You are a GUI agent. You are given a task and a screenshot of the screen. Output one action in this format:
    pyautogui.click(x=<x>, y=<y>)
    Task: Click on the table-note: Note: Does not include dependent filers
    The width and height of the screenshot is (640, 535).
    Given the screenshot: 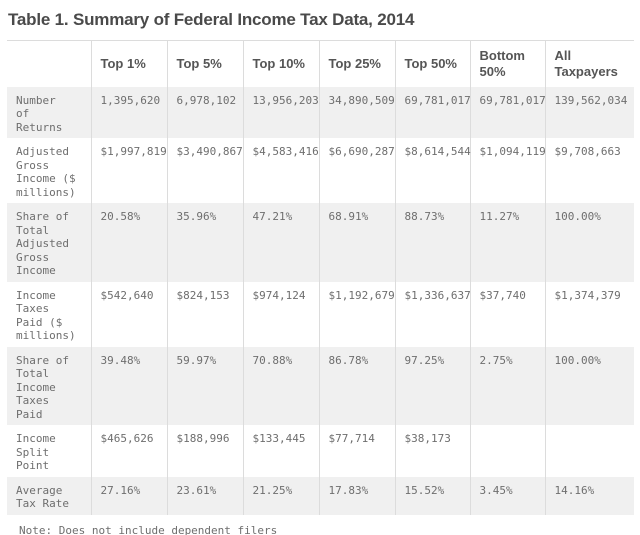 What is the action you would take?
    pyautogui.click(x=319, y=525)
    